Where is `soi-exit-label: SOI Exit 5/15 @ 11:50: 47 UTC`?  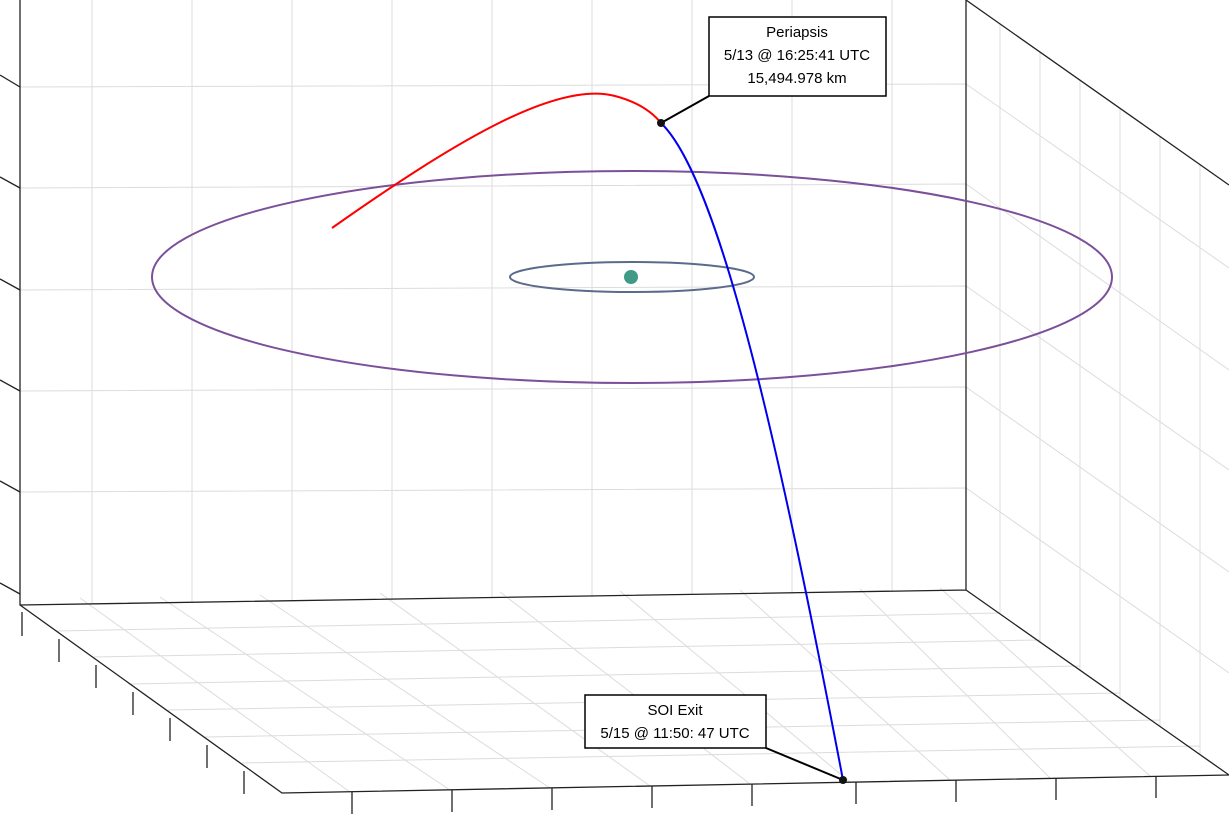 soi-exit-label: SOI Exit 5/15 @ 11:50: 47 UTC is located at coordinates (675, 721).